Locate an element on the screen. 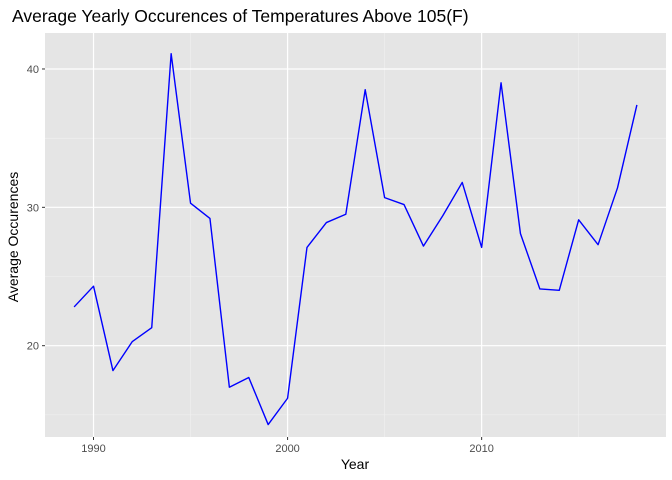 Image resolution: width=672 pixels, height=480 pixels. x-tick-label: 1990 is located at coordinates (93, 449).